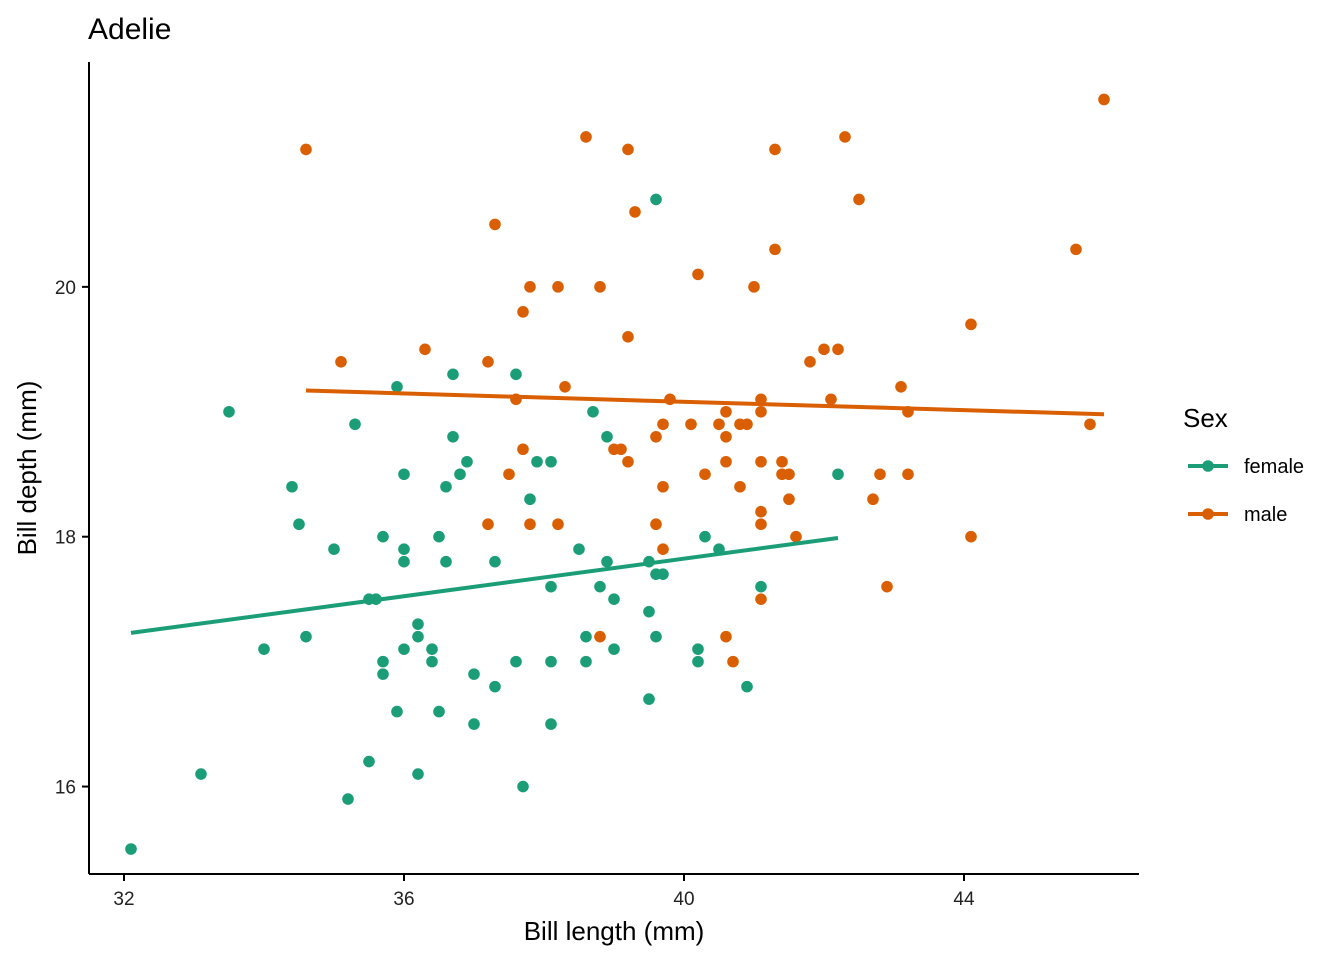 Image resolution: width=1344 pixels, height=960 pixels. I want to click on x-tick-label: 32, so click(123, 899).